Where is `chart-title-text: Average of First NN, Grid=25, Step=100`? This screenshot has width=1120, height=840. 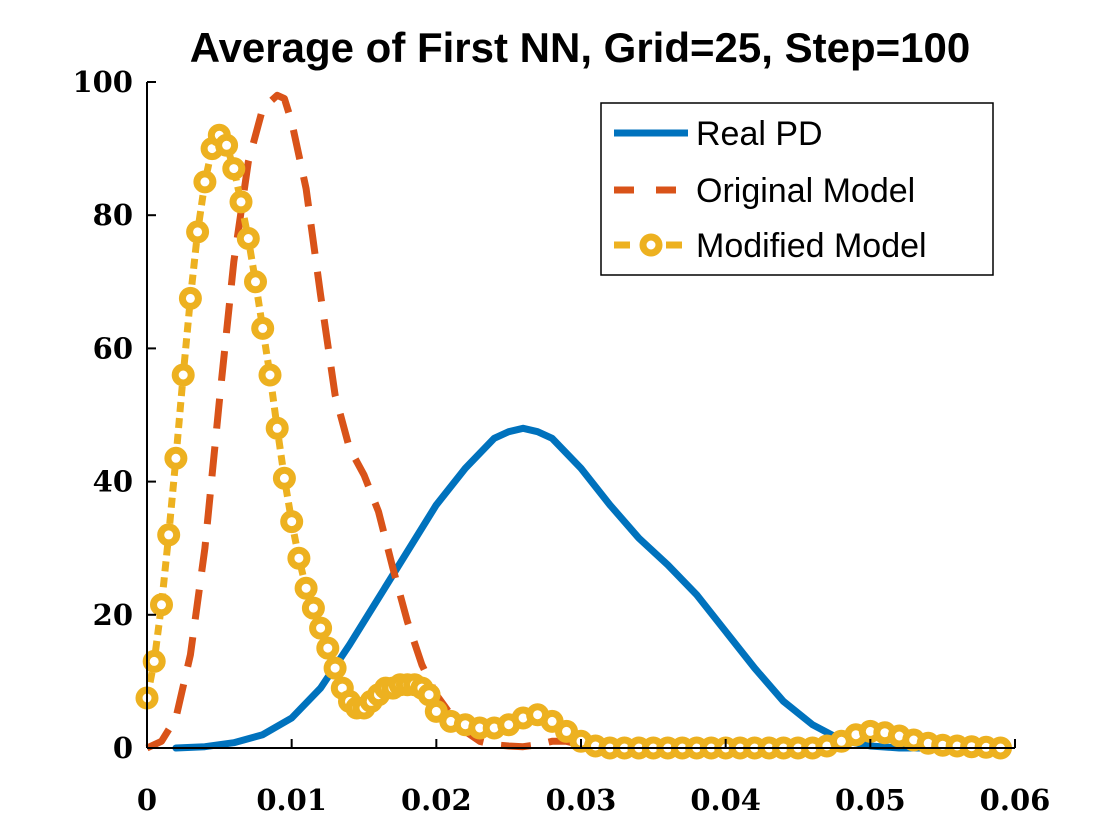
chart-title-text: Average of First NN, Grid=25, Step=100 is located at coordinates (580, 47).